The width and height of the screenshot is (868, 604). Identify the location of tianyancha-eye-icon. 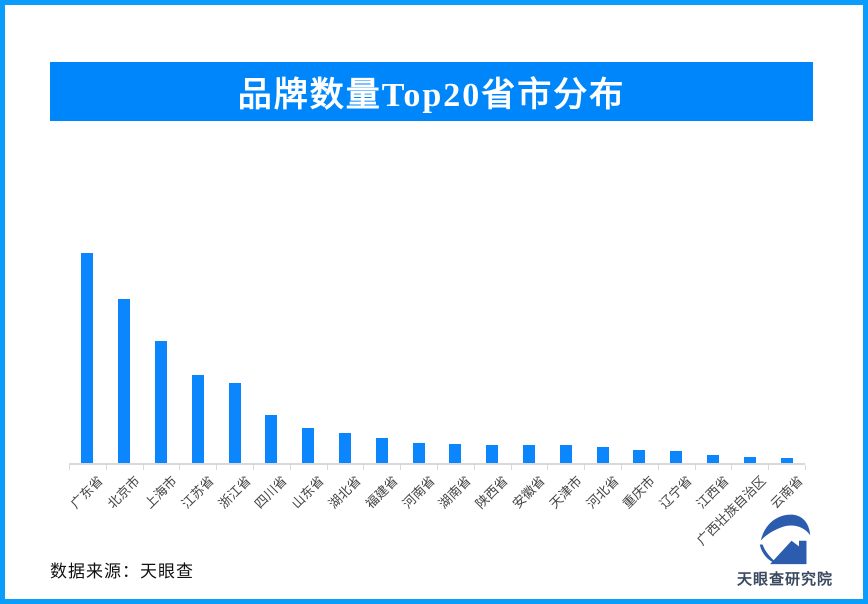
(785, 539).